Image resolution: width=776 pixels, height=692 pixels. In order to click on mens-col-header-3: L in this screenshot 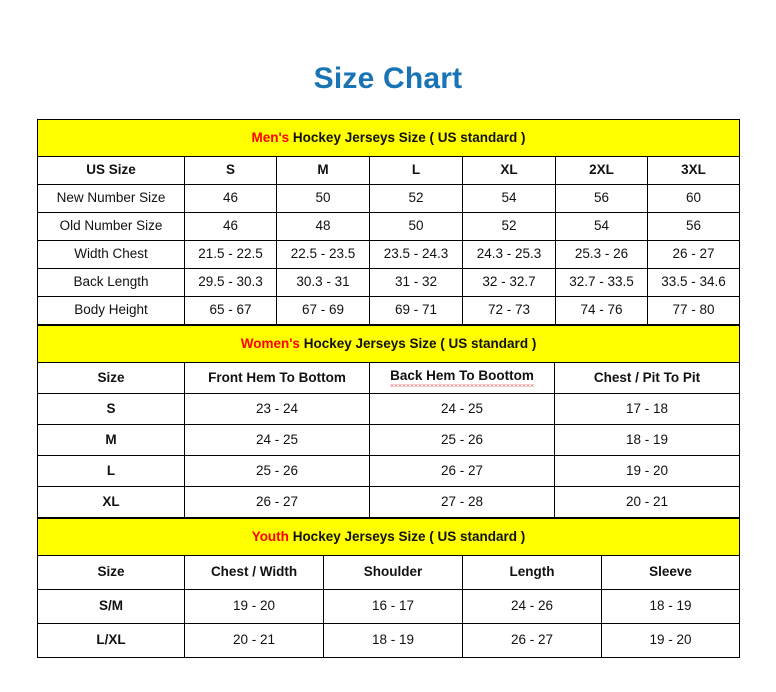, I will do `click(416, 170)`.